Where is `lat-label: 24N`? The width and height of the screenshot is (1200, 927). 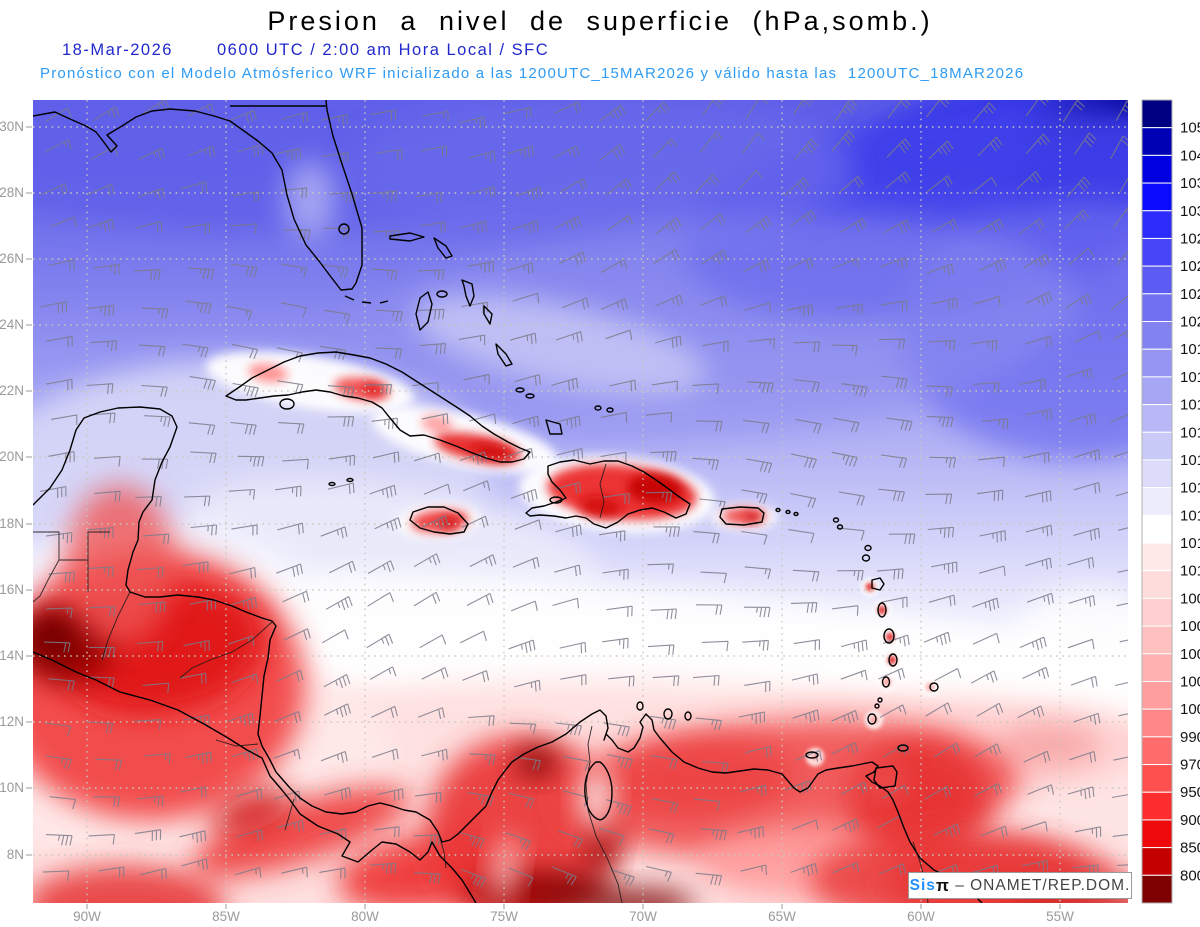
lat-label: 24N is located at coordinates (12, 324).